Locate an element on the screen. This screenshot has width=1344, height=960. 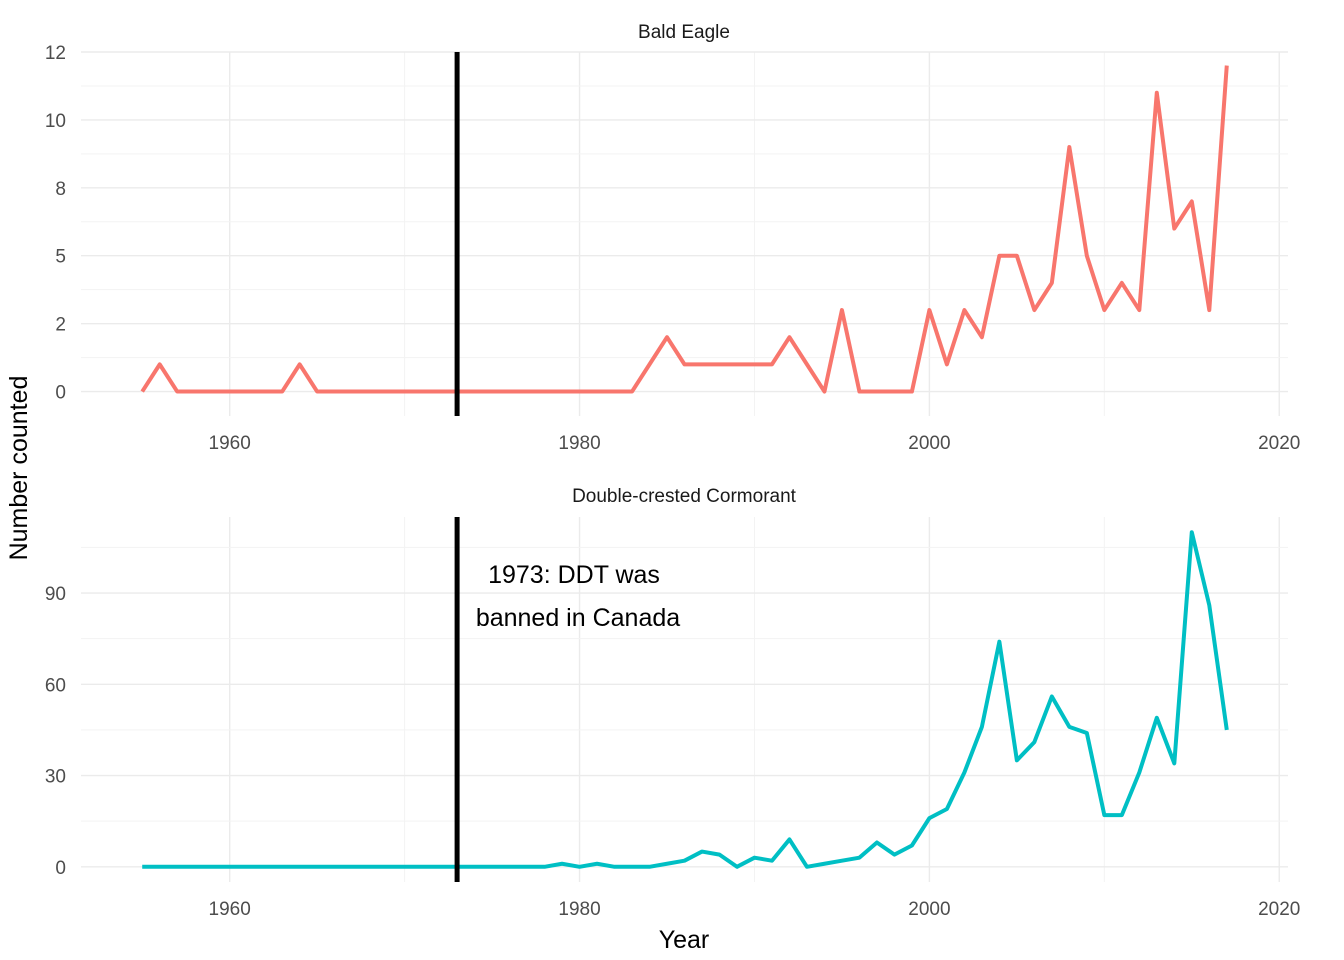
x-axis-title: Year is located at coordinates (684, 940).